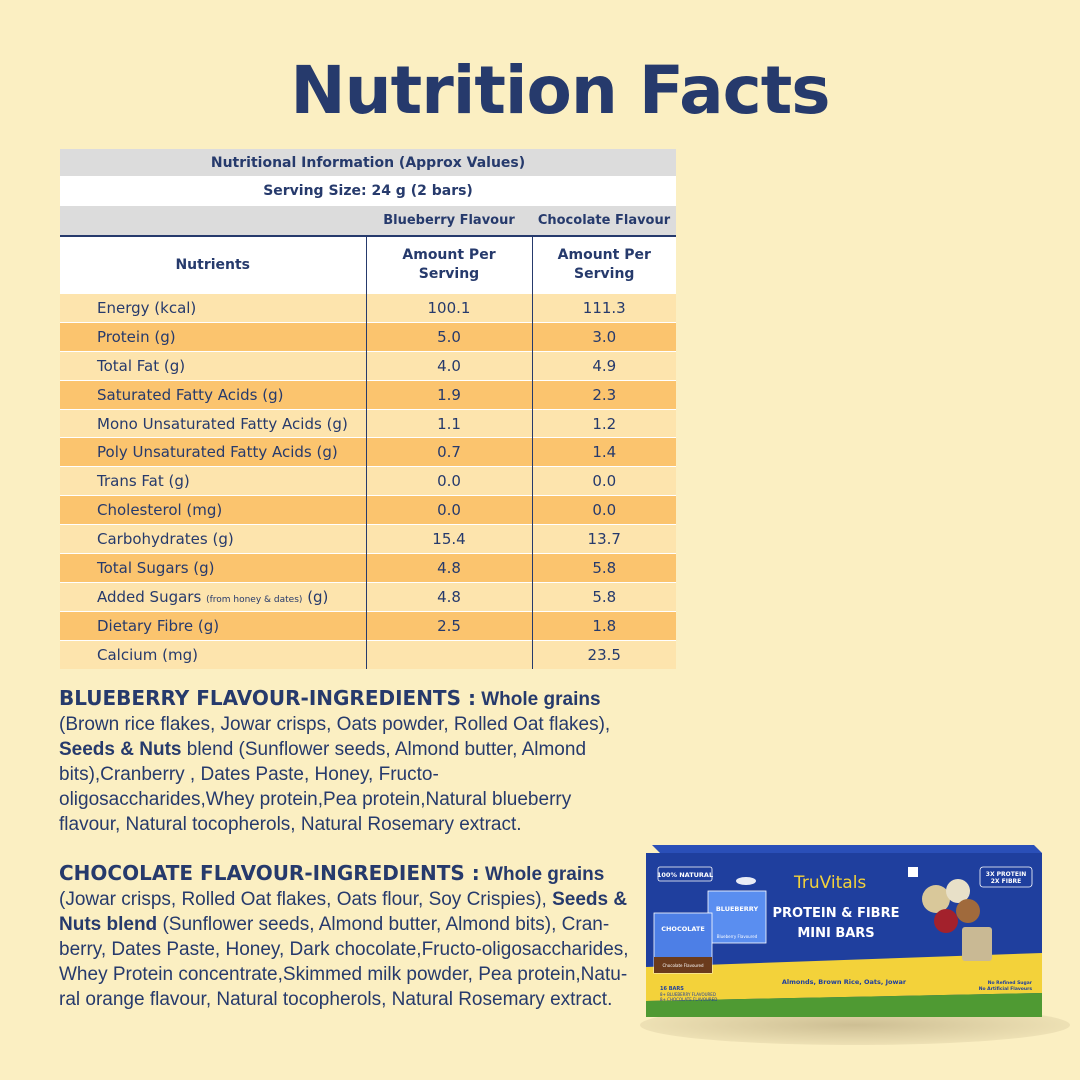 Image resolution: width=1080 pixels, height=1080 pixels. What do you see at coordinates (213, 336) in the screenshot?
I see `nutrient-name: Protein (g)` at bounding box center [213, 336].